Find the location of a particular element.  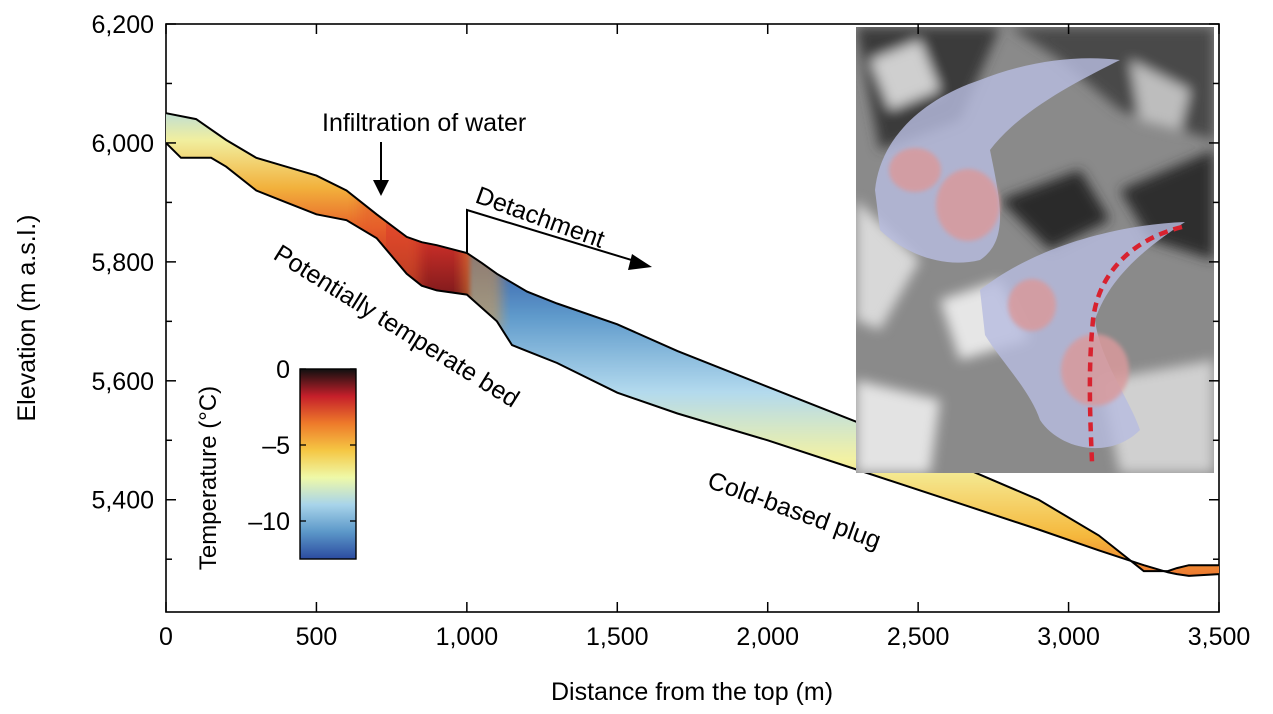

detachment-arrow-shaft is located at coordinates (552, 235).